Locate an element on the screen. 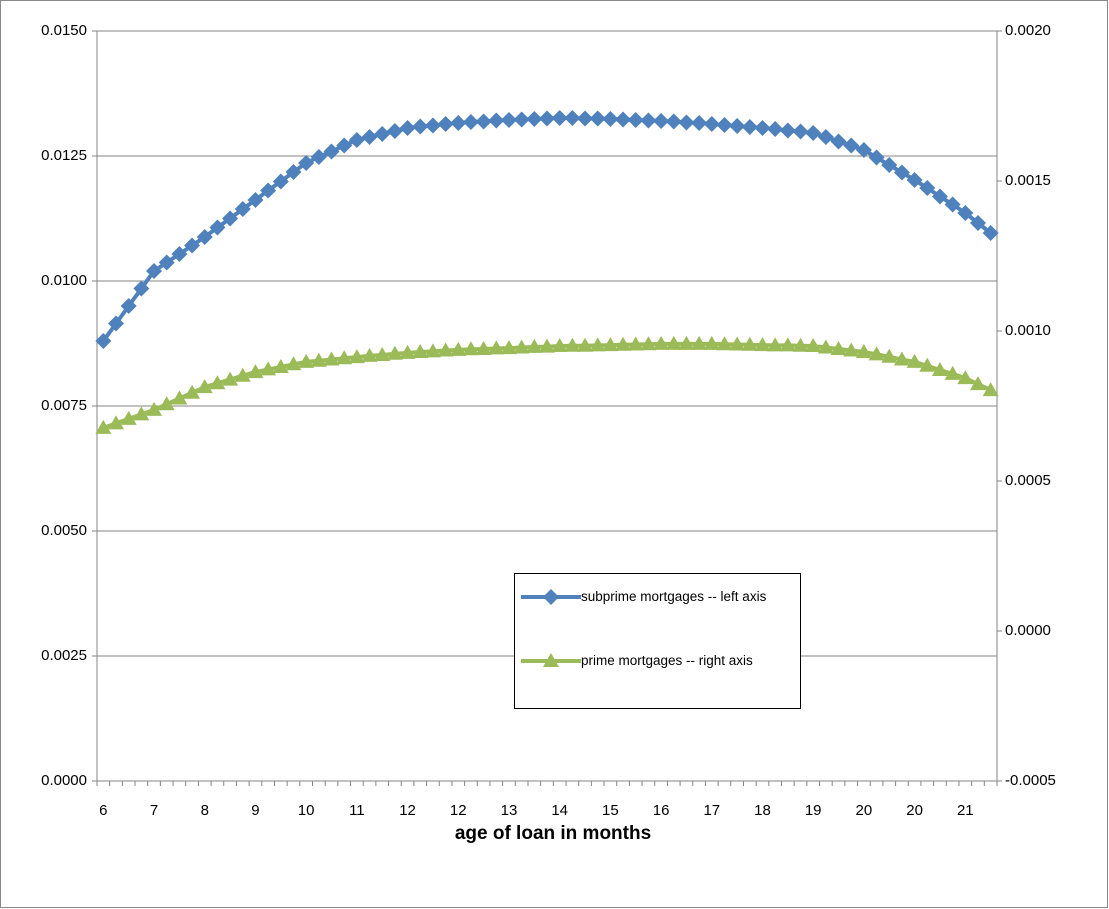 The height and width of the screenshot is (909, 1109). x-tick-label: 20 is located at coordinates (914, 810).